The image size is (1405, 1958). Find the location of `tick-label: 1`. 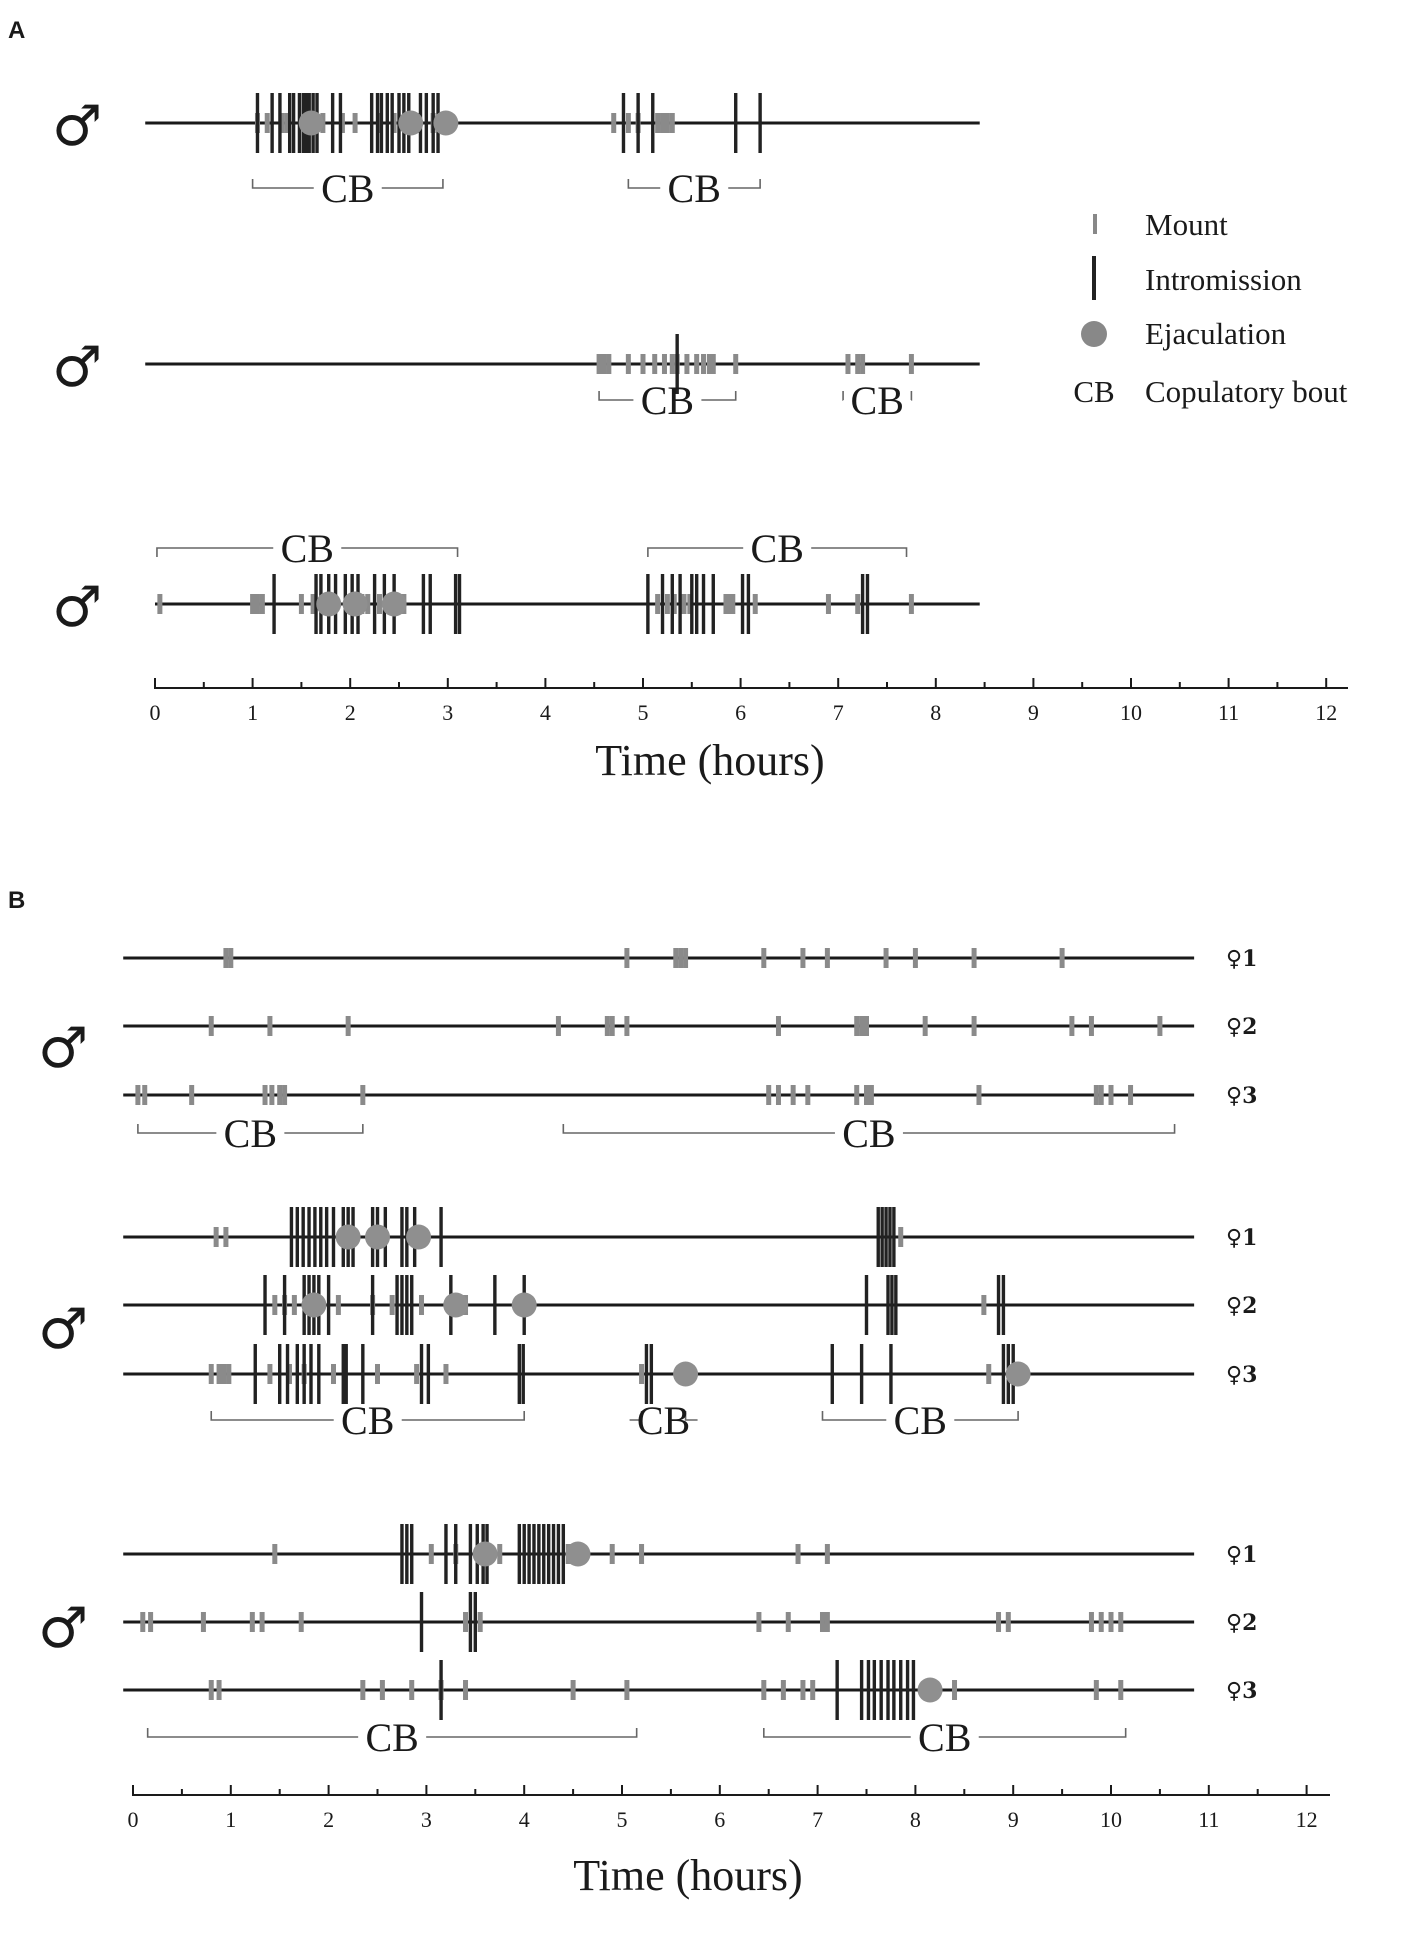

tick-label: 1 is located at coordinates (230, 1819).